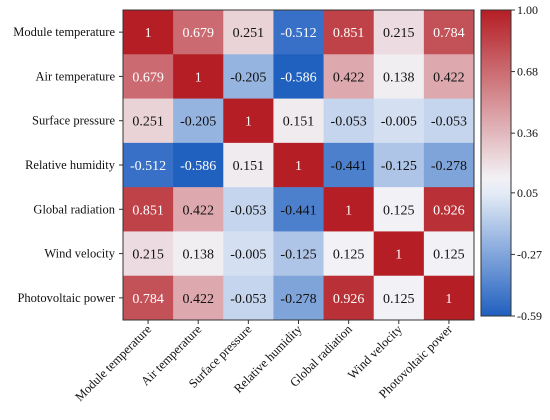 This screenshot has width=550, height=420. I want to click on y-tick-label: Global radiation, so click(74, 209).